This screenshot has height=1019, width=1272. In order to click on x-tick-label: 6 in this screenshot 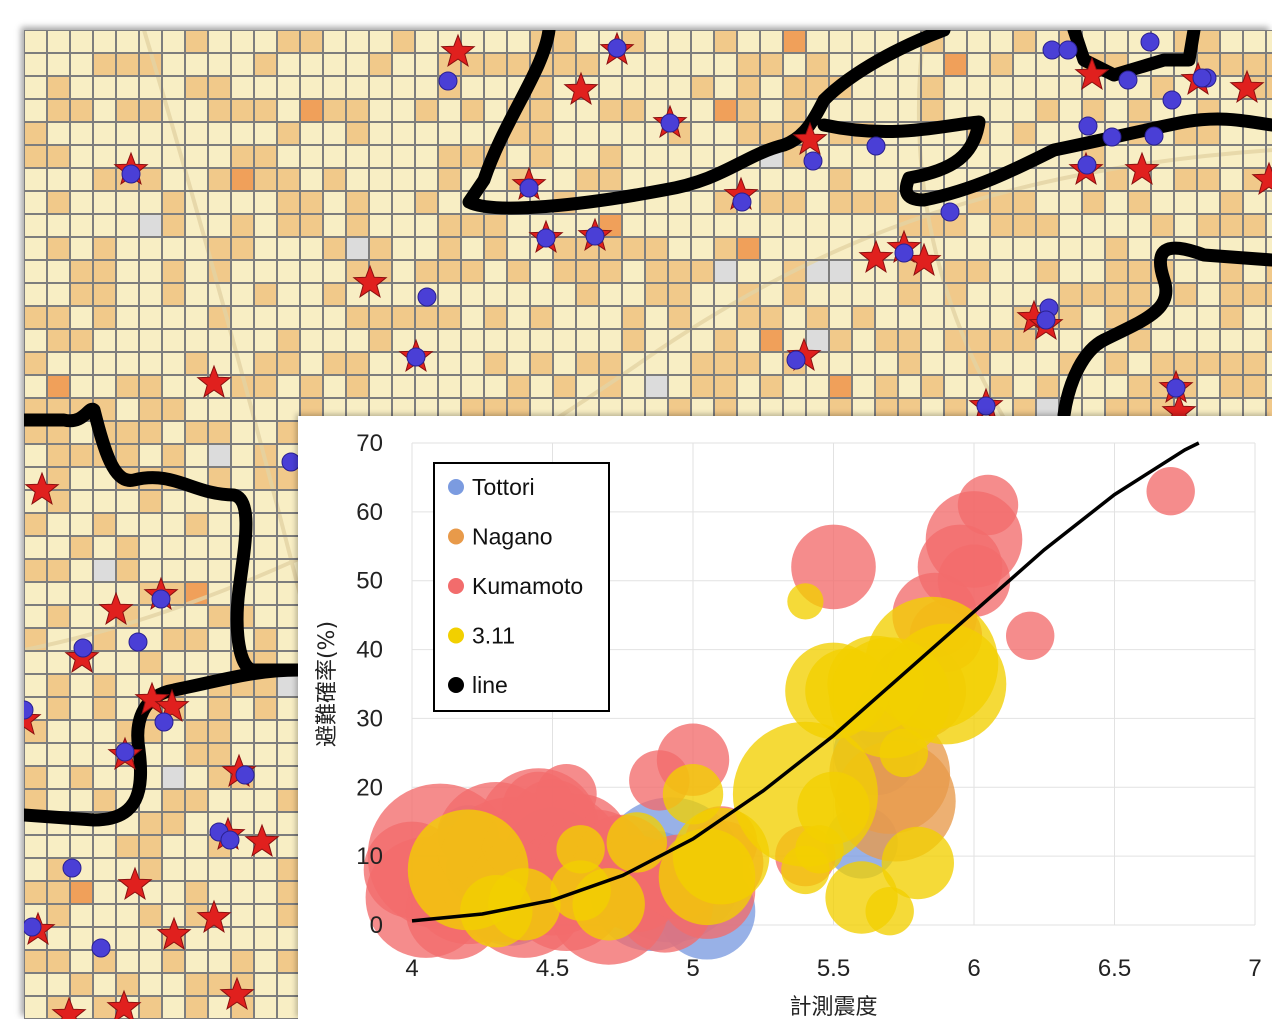, I will do `click(973, 968)`.